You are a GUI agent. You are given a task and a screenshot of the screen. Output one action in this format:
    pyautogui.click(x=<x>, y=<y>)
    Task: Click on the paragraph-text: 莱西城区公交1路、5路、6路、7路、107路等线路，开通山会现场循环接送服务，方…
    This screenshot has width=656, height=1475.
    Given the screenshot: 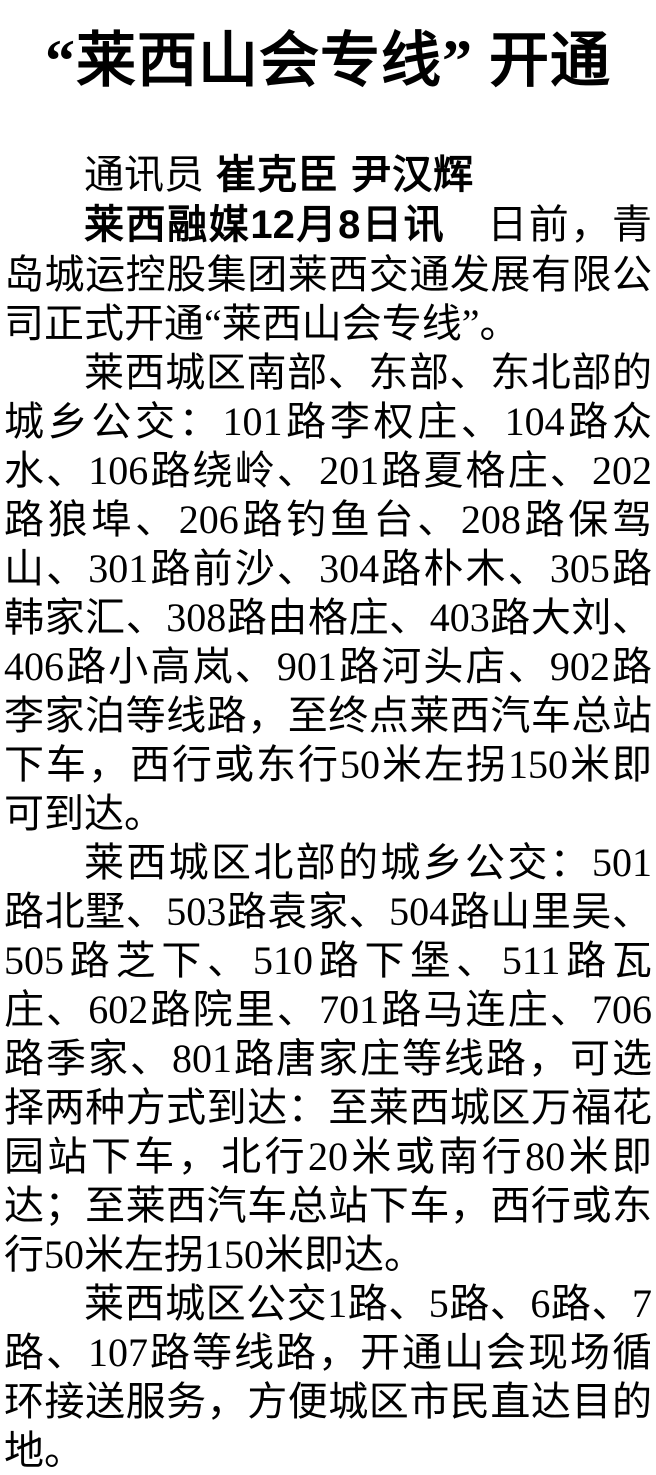 What is the action you would take?
    pyautogui.click(x=328, y=1377)
    